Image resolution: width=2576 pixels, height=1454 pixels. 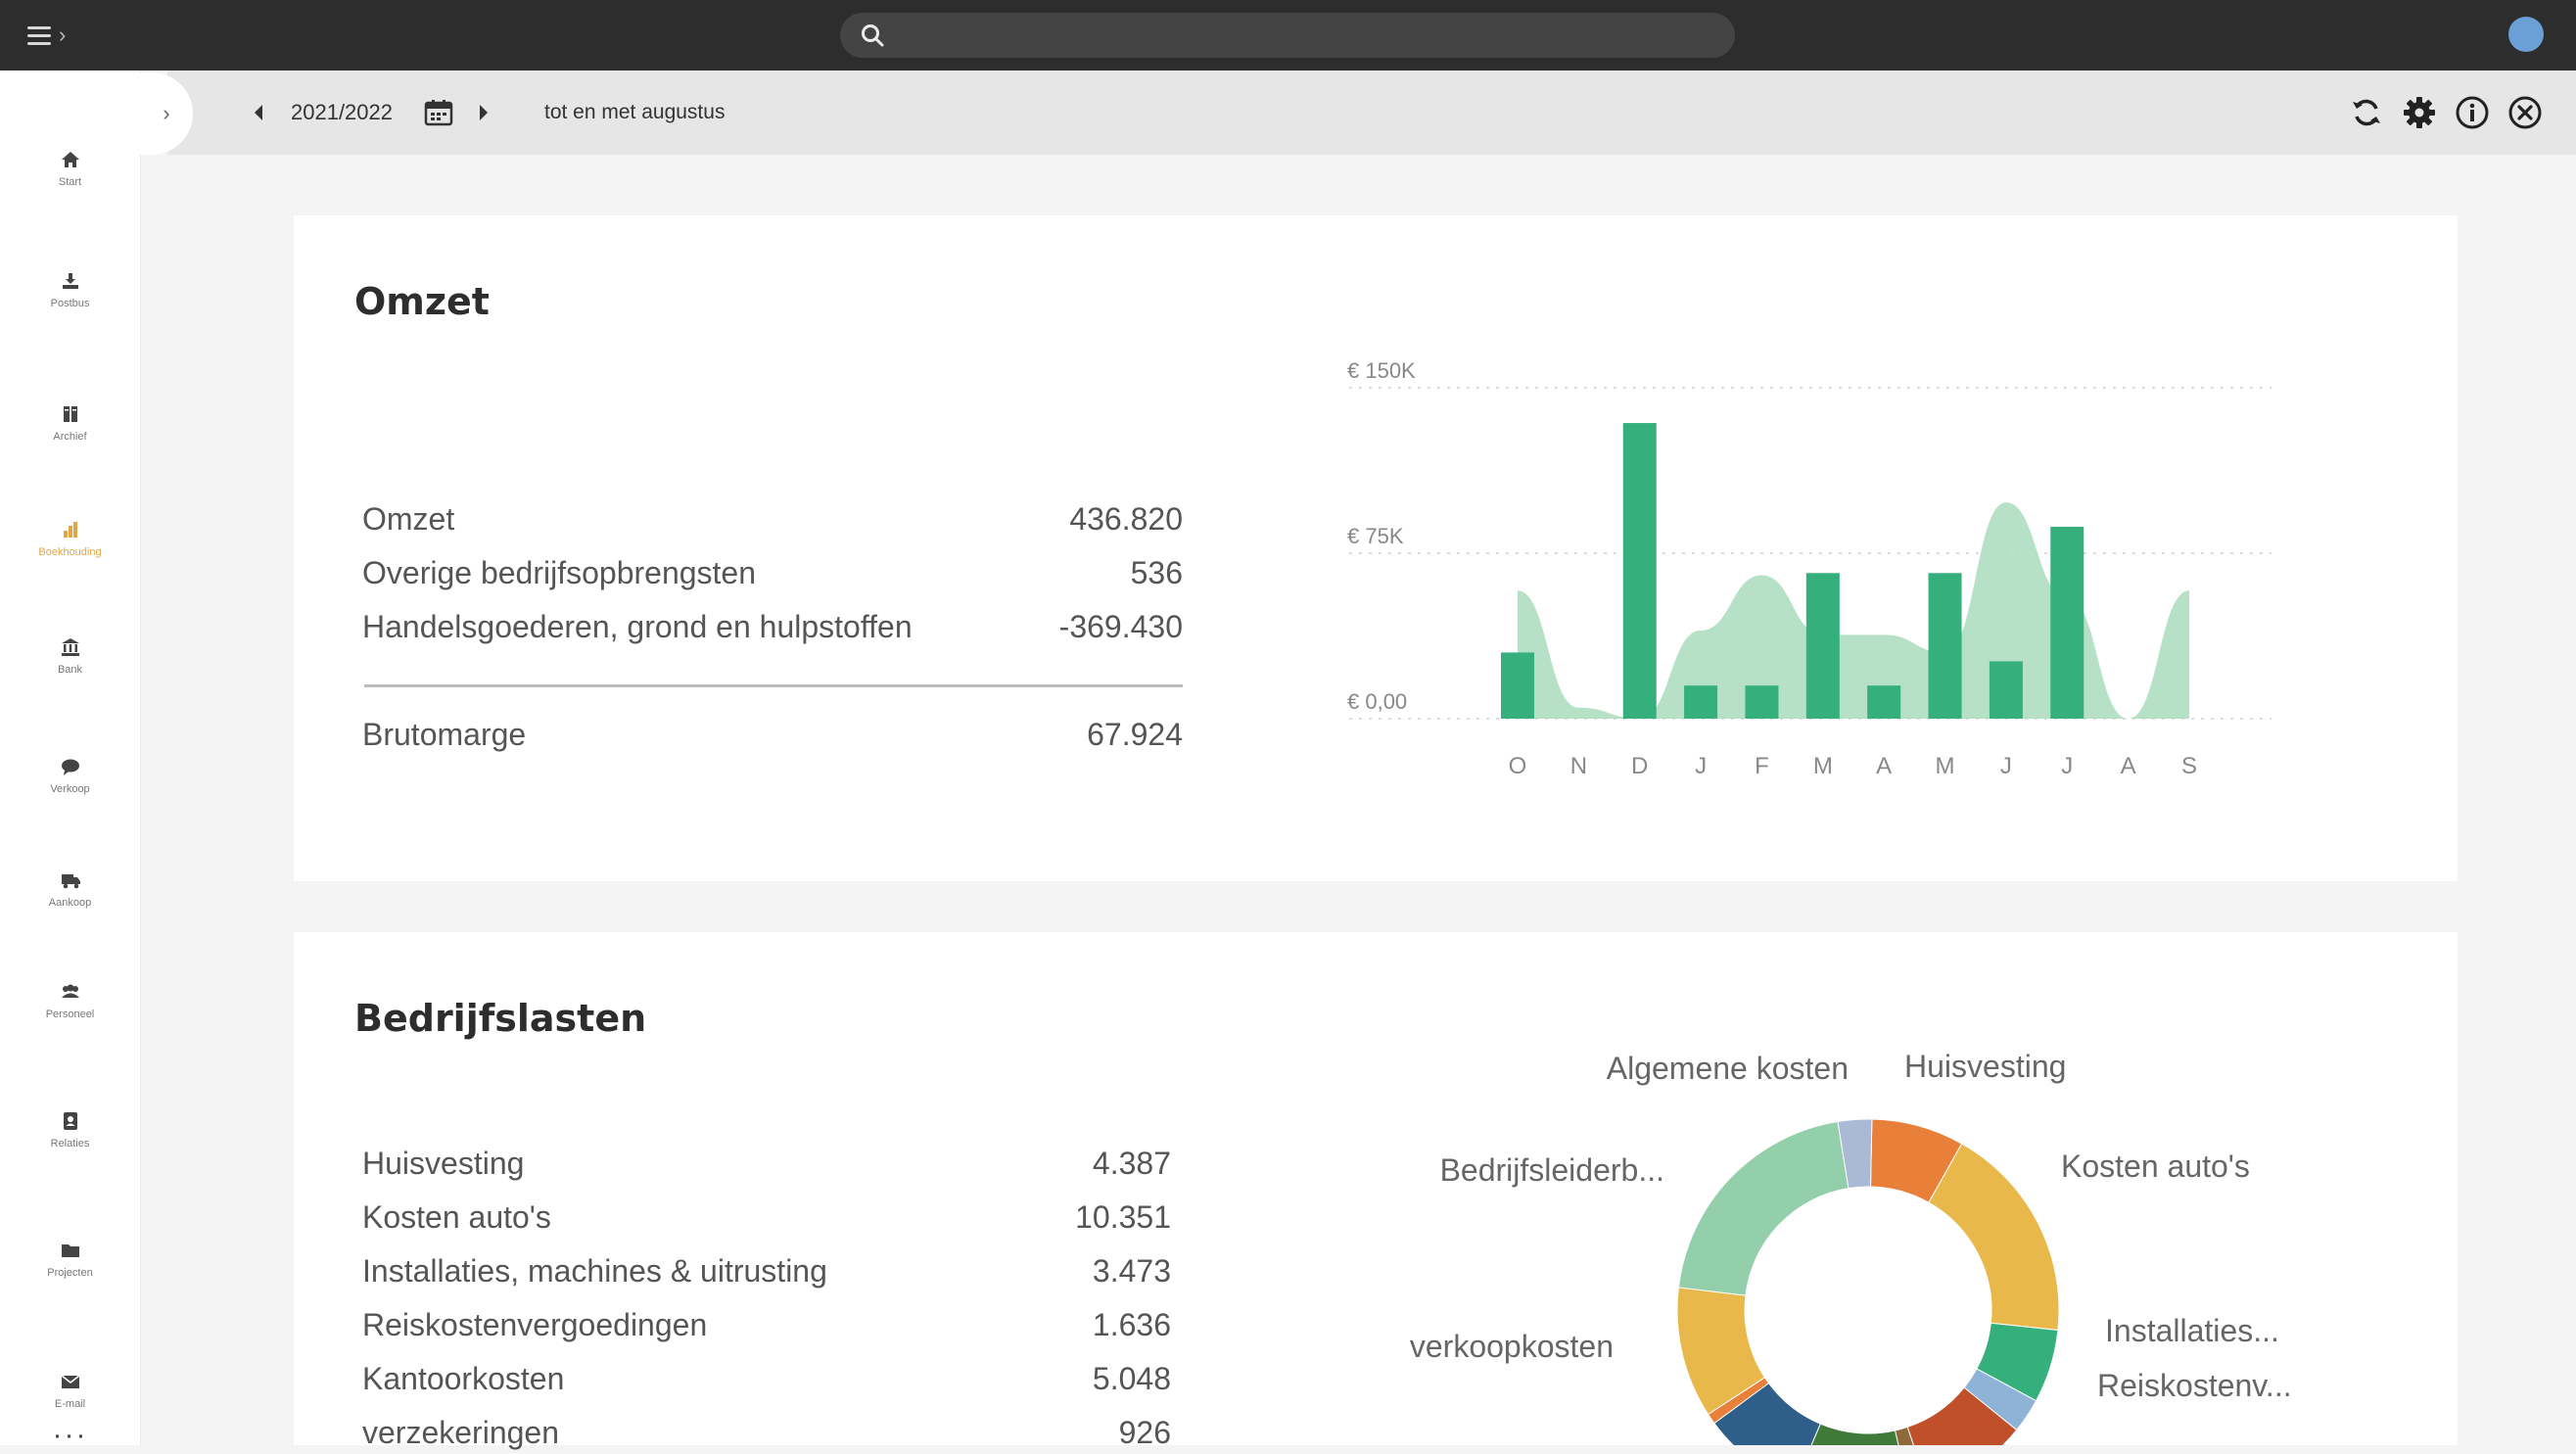 What do you see at coordinates (772, 575) in the screenshot?
I see `table-row: Overige bedrijfsopbrengsten 536` at bounding box center [772, 575].